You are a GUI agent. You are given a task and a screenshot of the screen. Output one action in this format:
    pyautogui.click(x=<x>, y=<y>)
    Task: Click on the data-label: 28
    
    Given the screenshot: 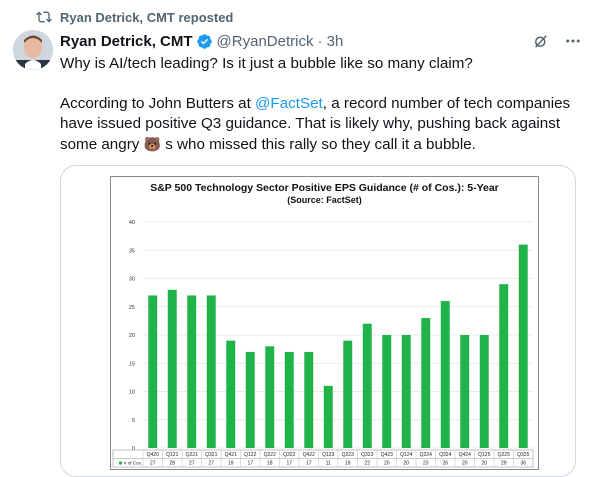 What is the action you would take?
    pyautogui.click(x=172, y=464)
    